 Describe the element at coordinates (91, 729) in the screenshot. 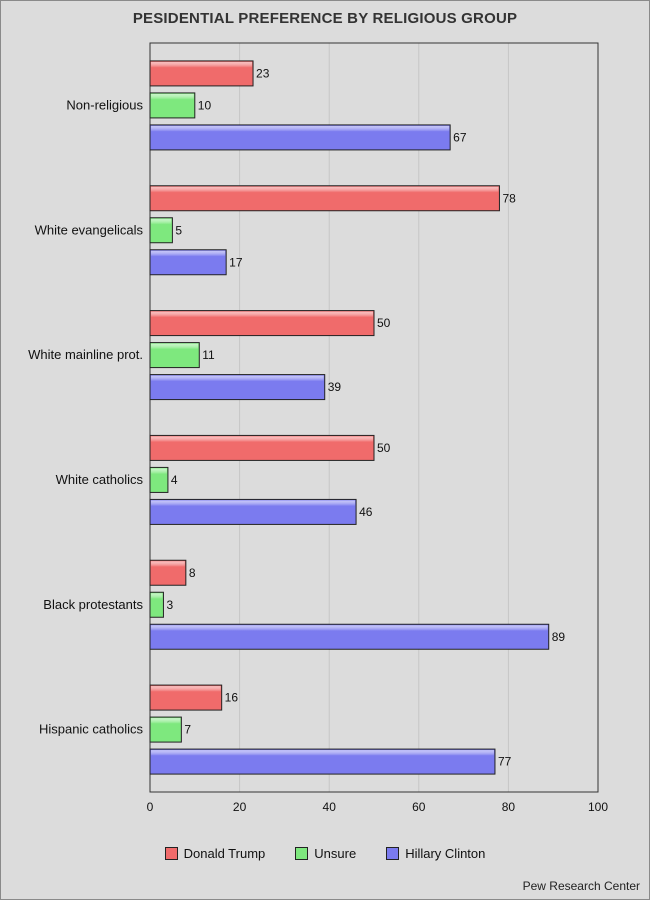

I see `category-label: Hispanic catholics` at that location.